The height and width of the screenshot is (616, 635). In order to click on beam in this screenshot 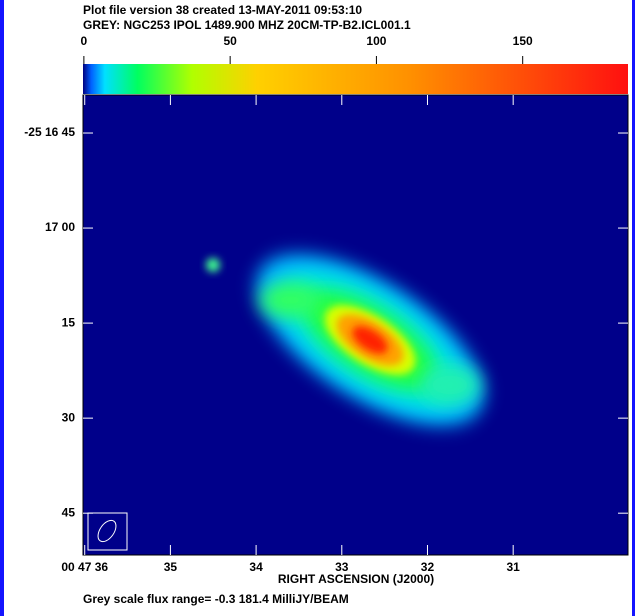, I will do `click(107, 531)`.